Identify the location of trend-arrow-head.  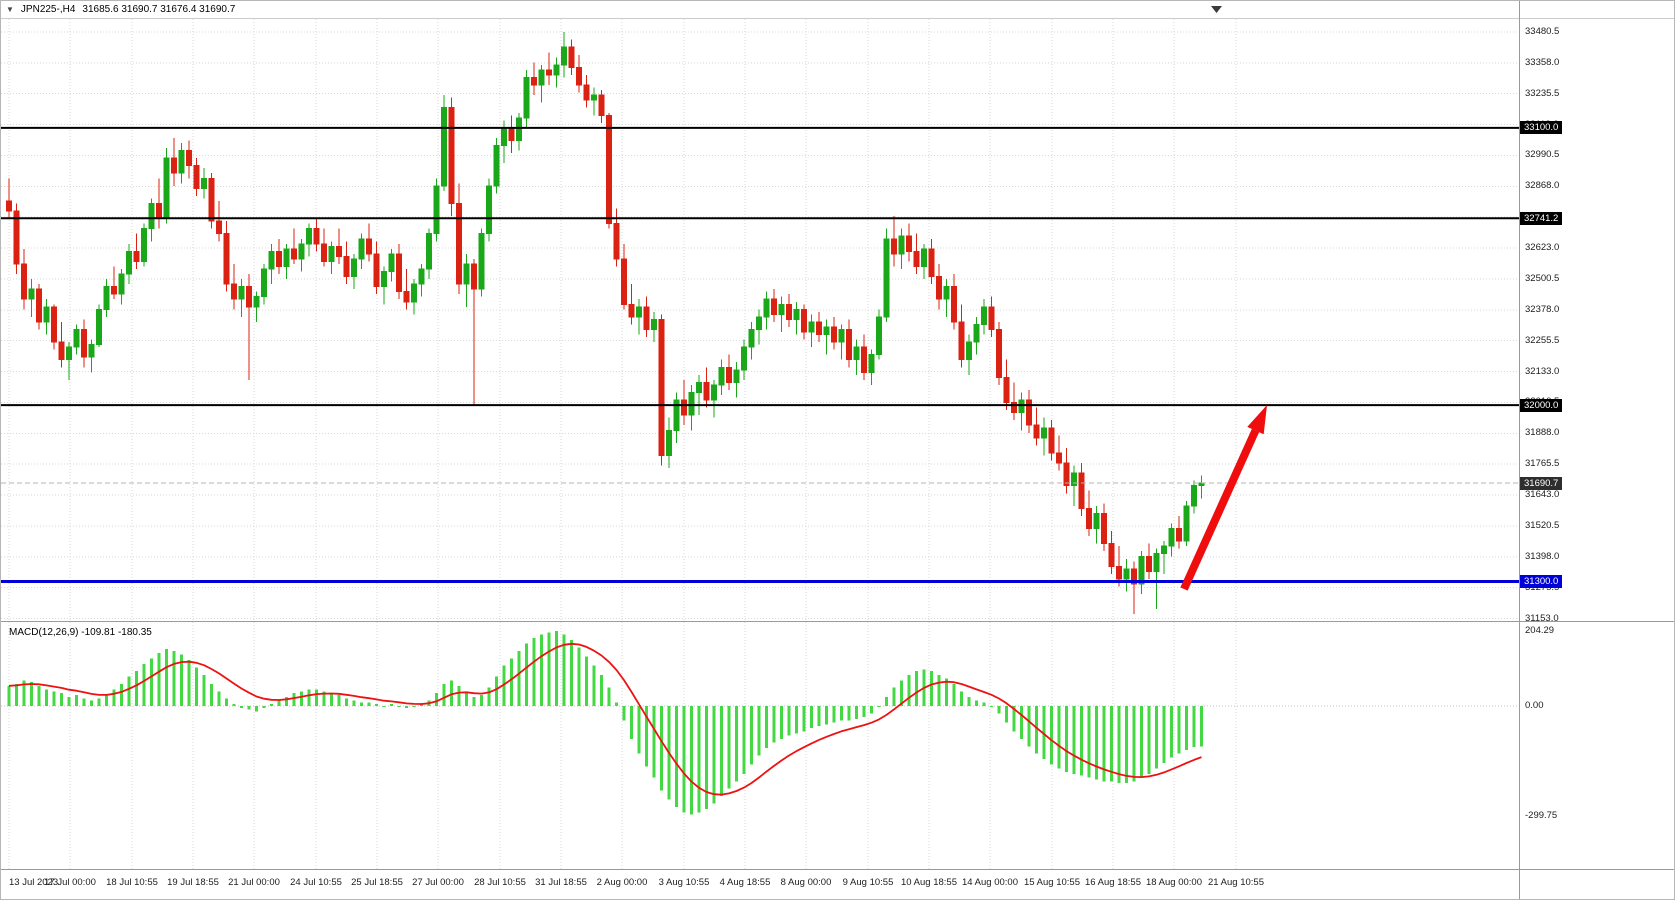
(1257, 420).